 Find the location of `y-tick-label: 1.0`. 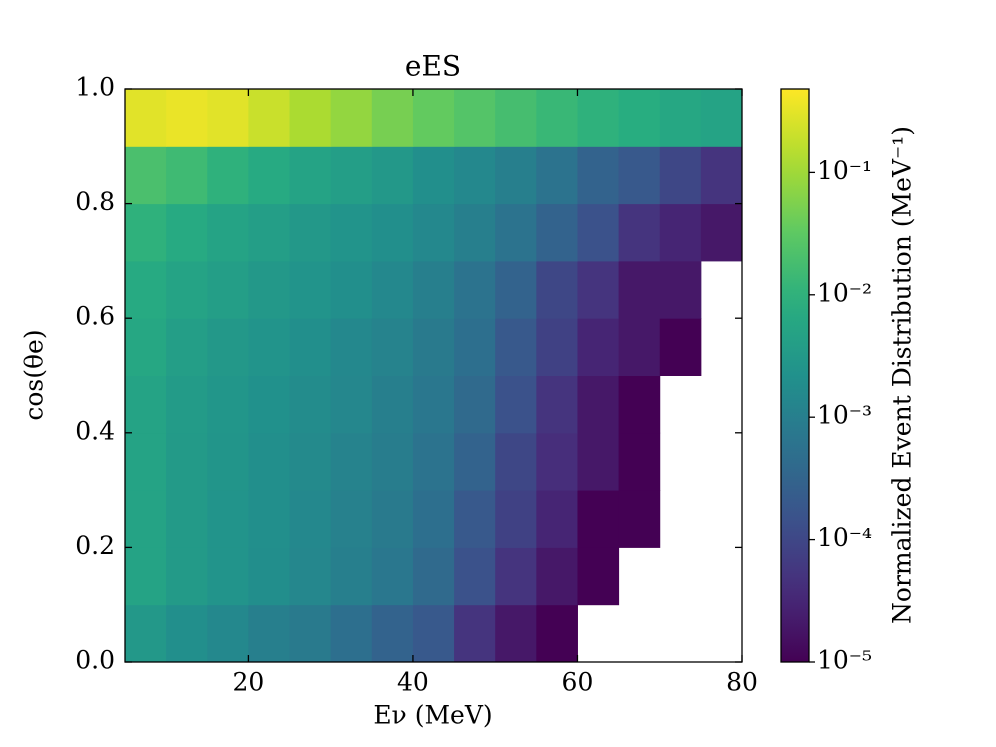

y-tick-label: 1.0 is located at coordinates (95, 87).